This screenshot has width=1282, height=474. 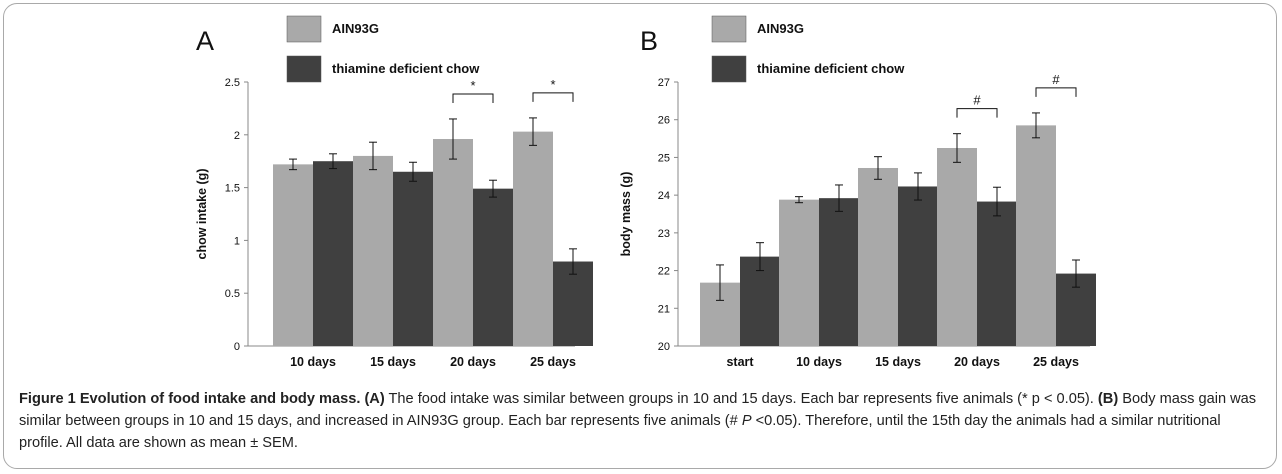 What do you see at coordinates (819, 362) in the screenshot?
I see `panel-b-x-tick-label: 10 days` at bounding box center [819, 362].